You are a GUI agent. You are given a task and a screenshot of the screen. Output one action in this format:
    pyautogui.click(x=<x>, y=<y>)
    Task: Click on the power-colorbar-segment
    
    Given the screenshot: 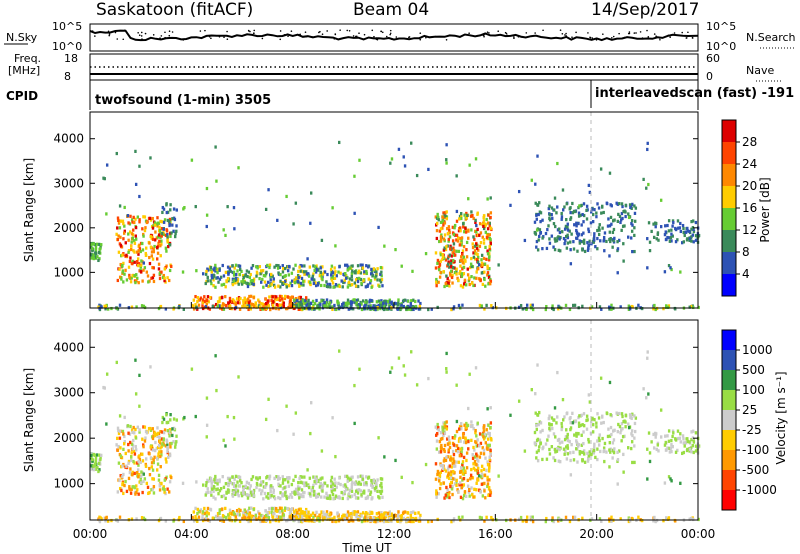 What is the action you would take?
    pyautogui.click(x=729, y=197)
    